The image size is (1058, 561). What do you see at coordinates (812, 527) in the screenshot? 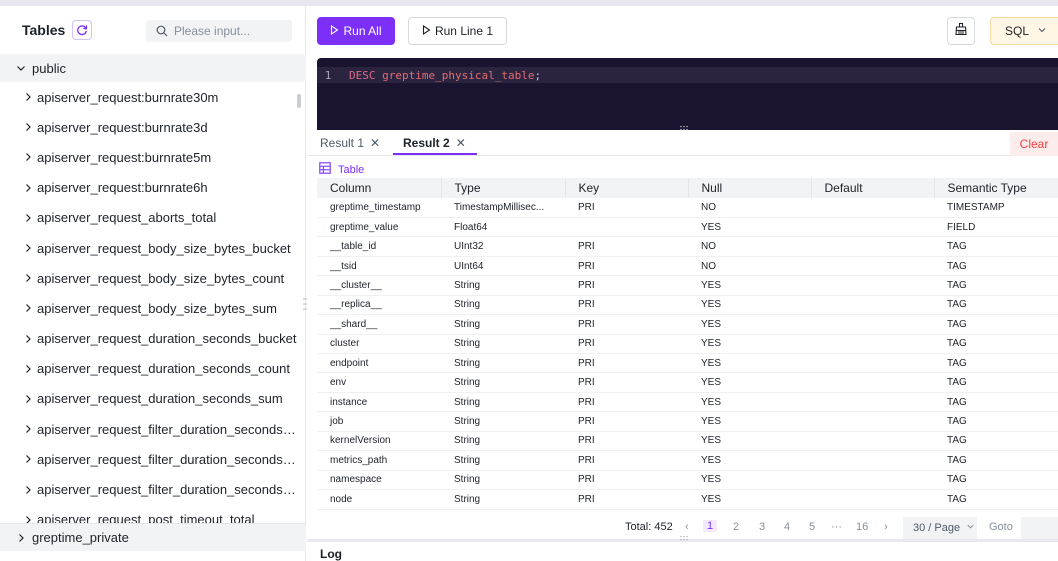
I see `page-5: 5` at bounding box center [812, 527].